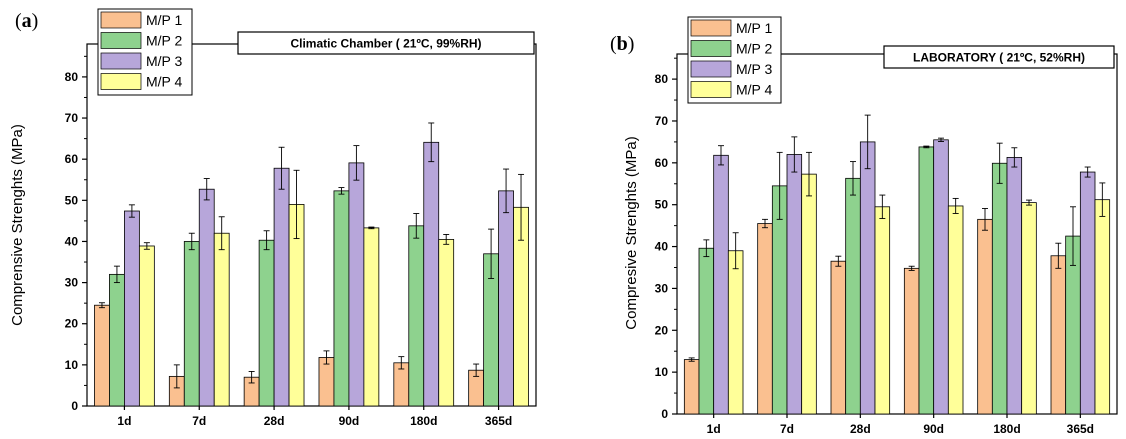 The width and height of the screenshot is (1126, 439). I want to click on panel-label-letter: b, so click(622, 44).